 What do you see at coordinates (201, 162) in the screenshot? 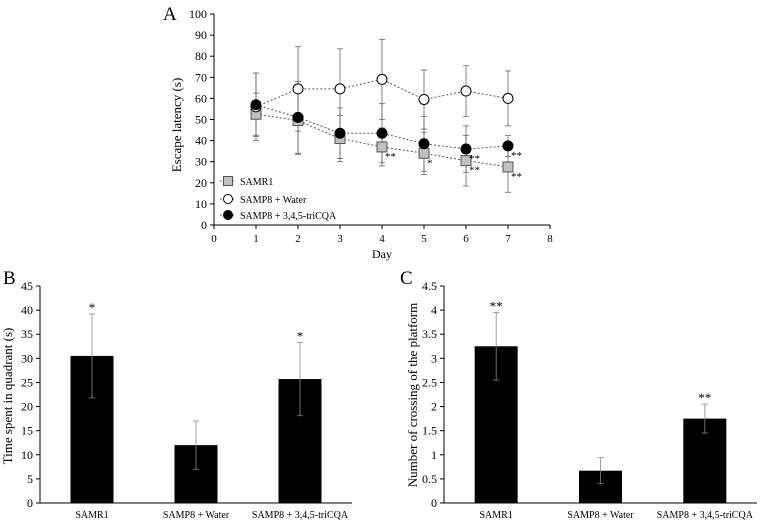
I see `panel-a-y-tick-label: 30` at bounding box center [201, 162].